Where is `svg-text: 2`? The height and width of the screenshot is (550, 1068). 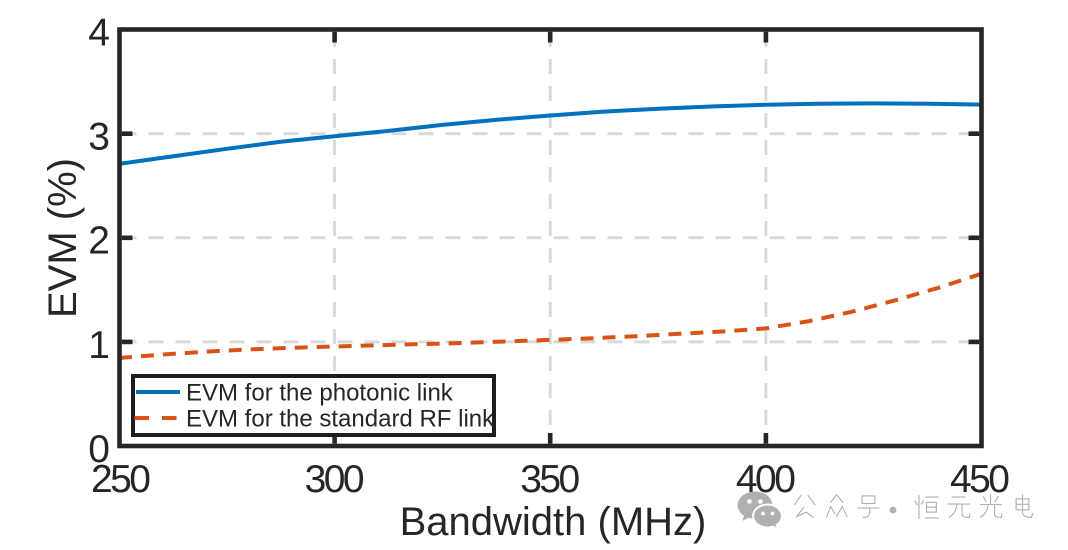 svg-text: 2 is located at coordinates (99, 241).